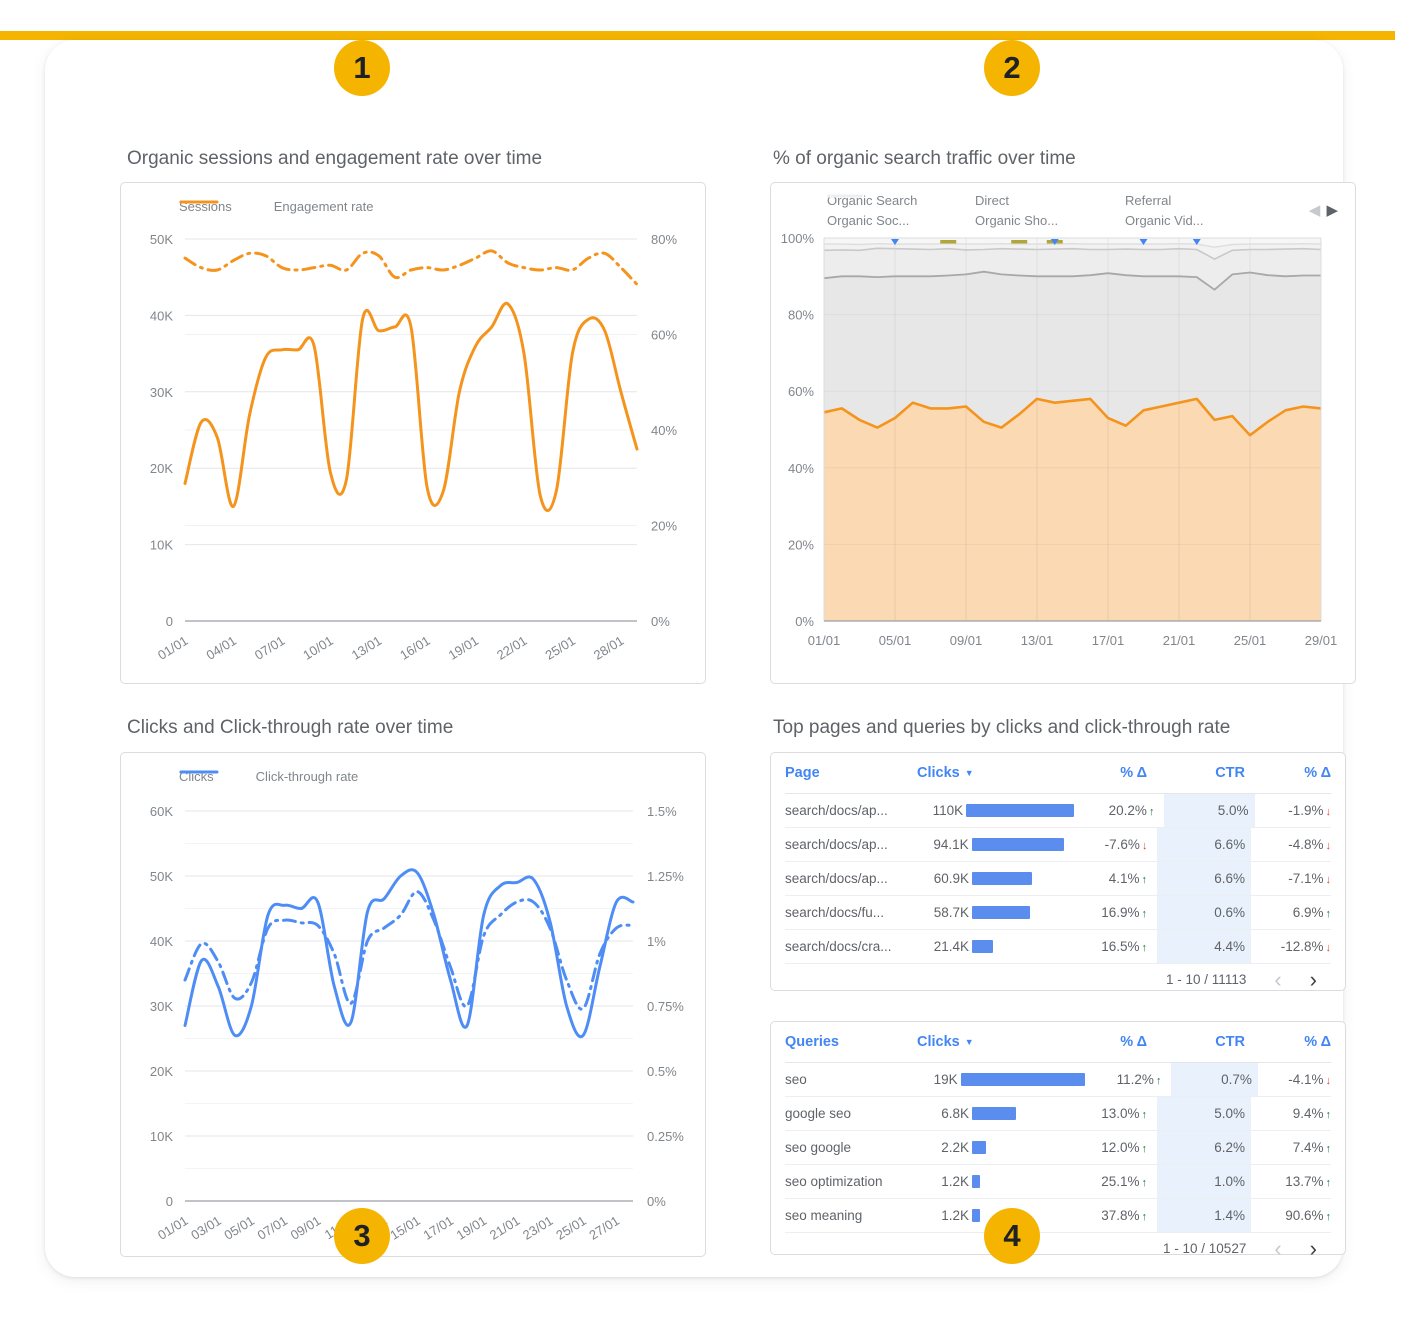 The image size is (1401, 1330). I want to click on svg-text: 100%, so click(798, 238).